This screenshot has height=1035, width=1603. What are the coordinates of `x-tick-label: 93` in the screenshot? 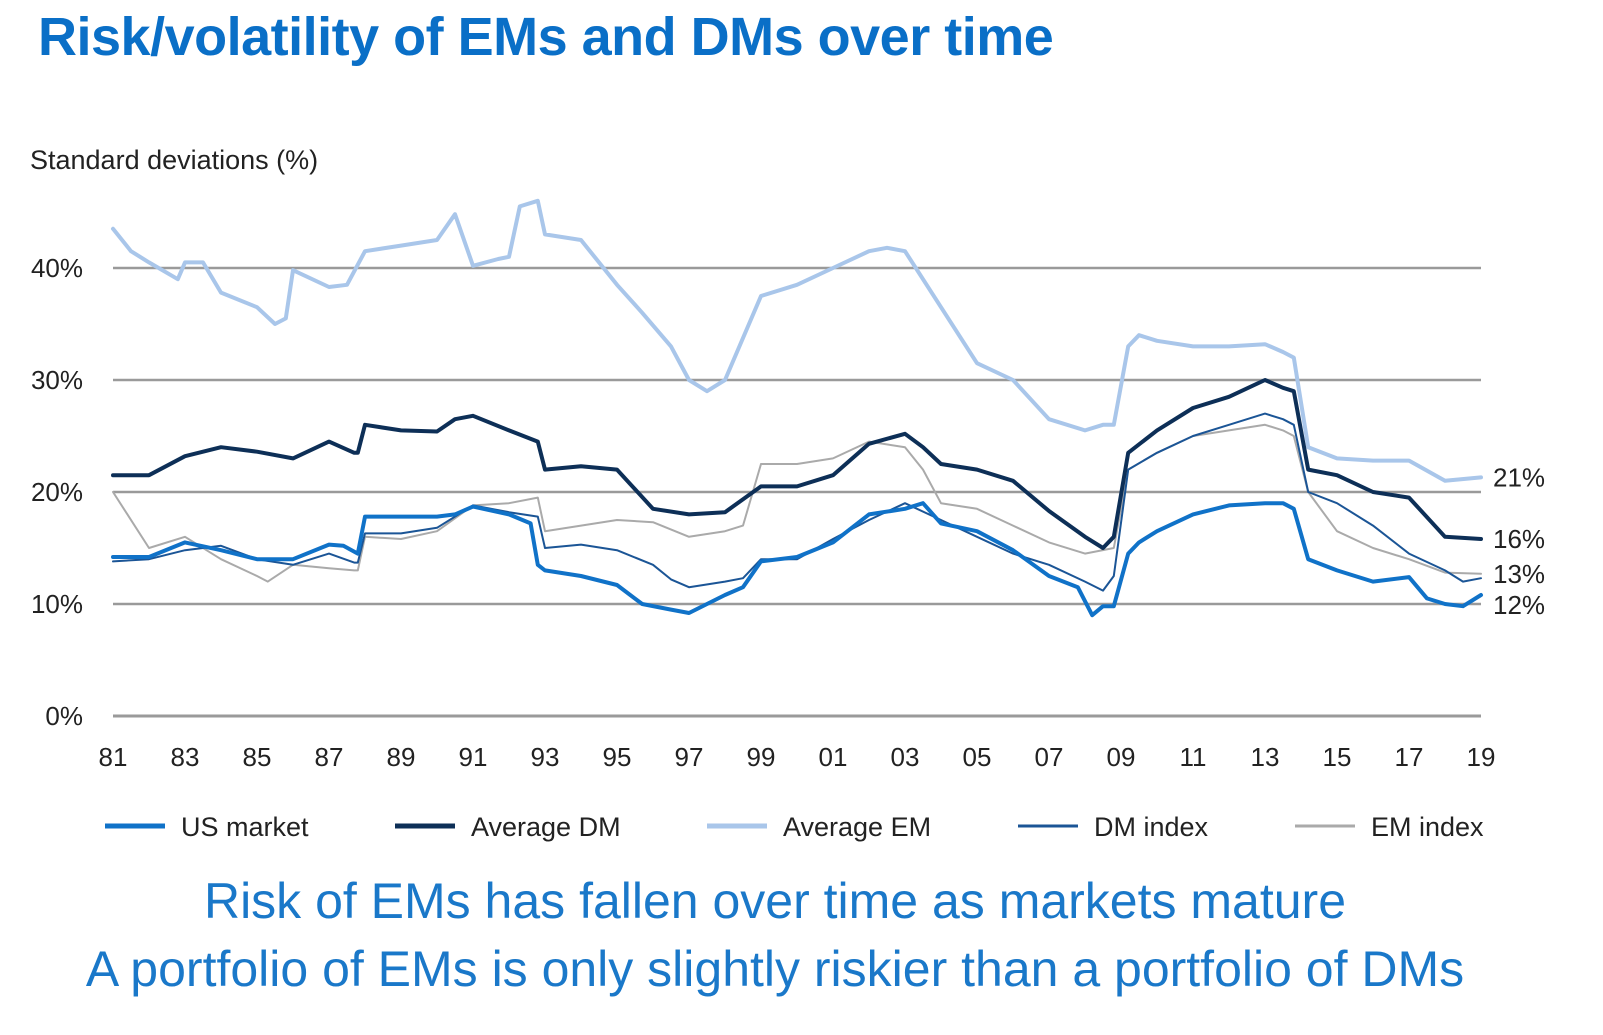 It's located at (545, 757).